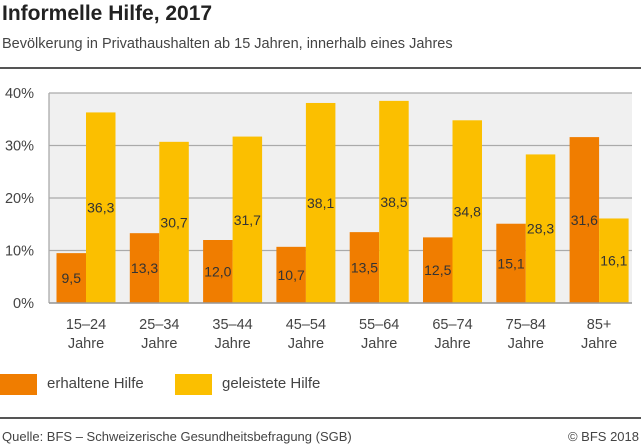 The image size is (641, 448). Describe the element at coordinates (603, 436) in the screenshot. I see `copyright: © BFS 2018` at that location.